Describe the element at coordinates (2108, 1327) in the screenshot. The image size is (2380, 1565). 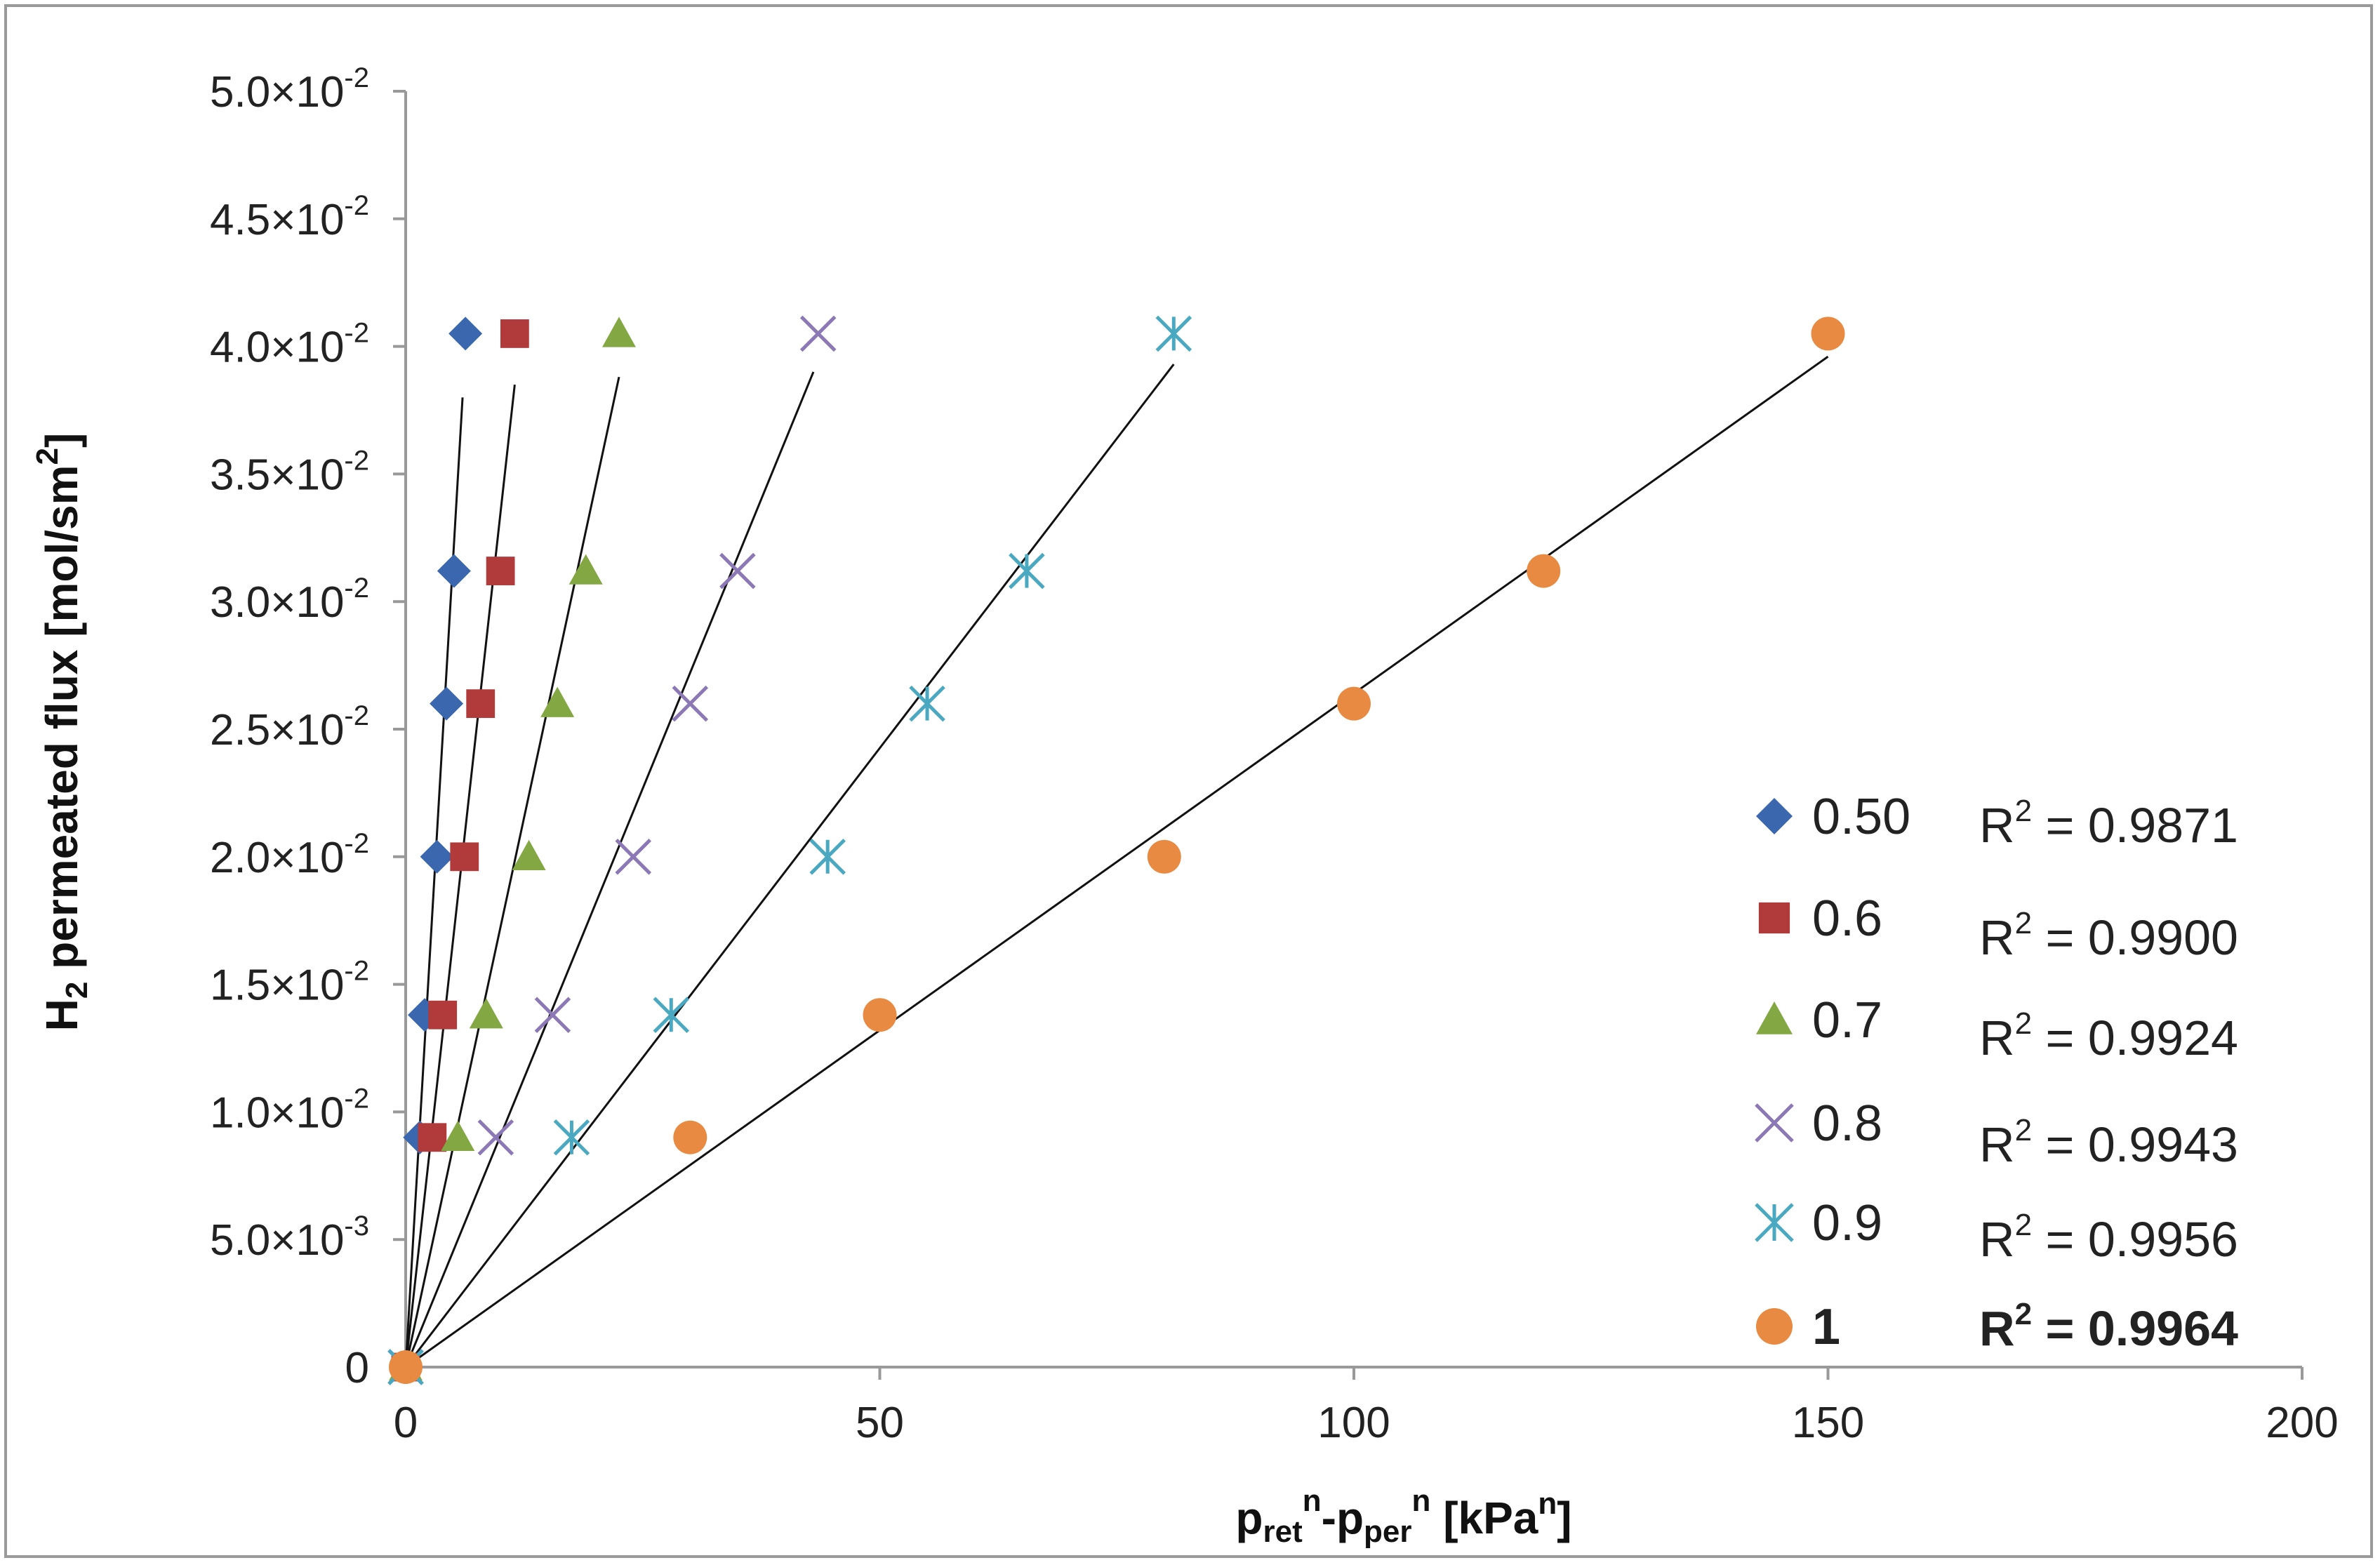
I see `r2-label-1: R2 = 0.9964` at that location.